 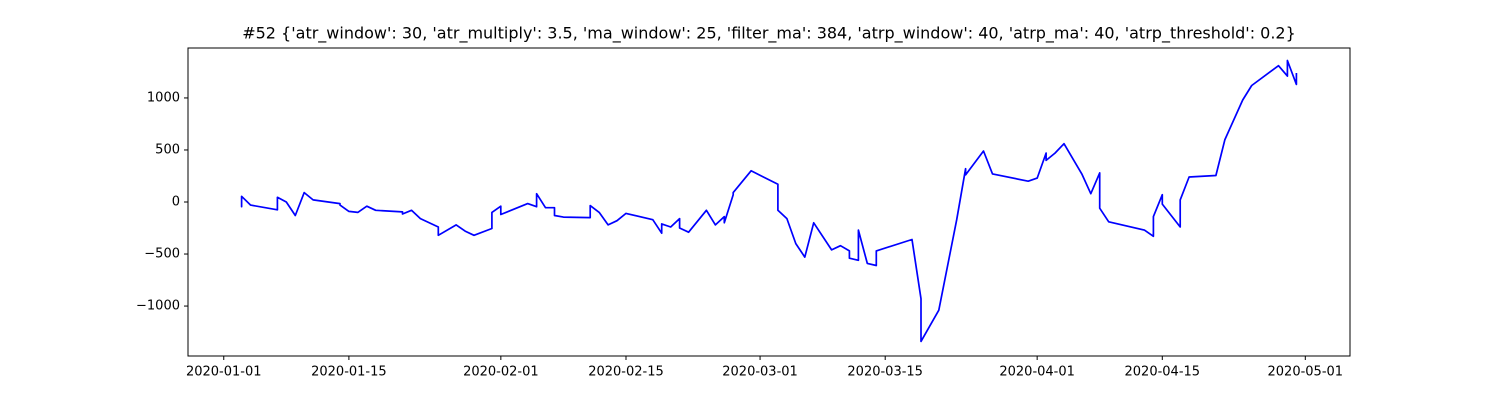 What do you see at coordinates (163, 97) in the screenshot?
I see `y-tick-label: 1000` at bounding box center [163, 97].